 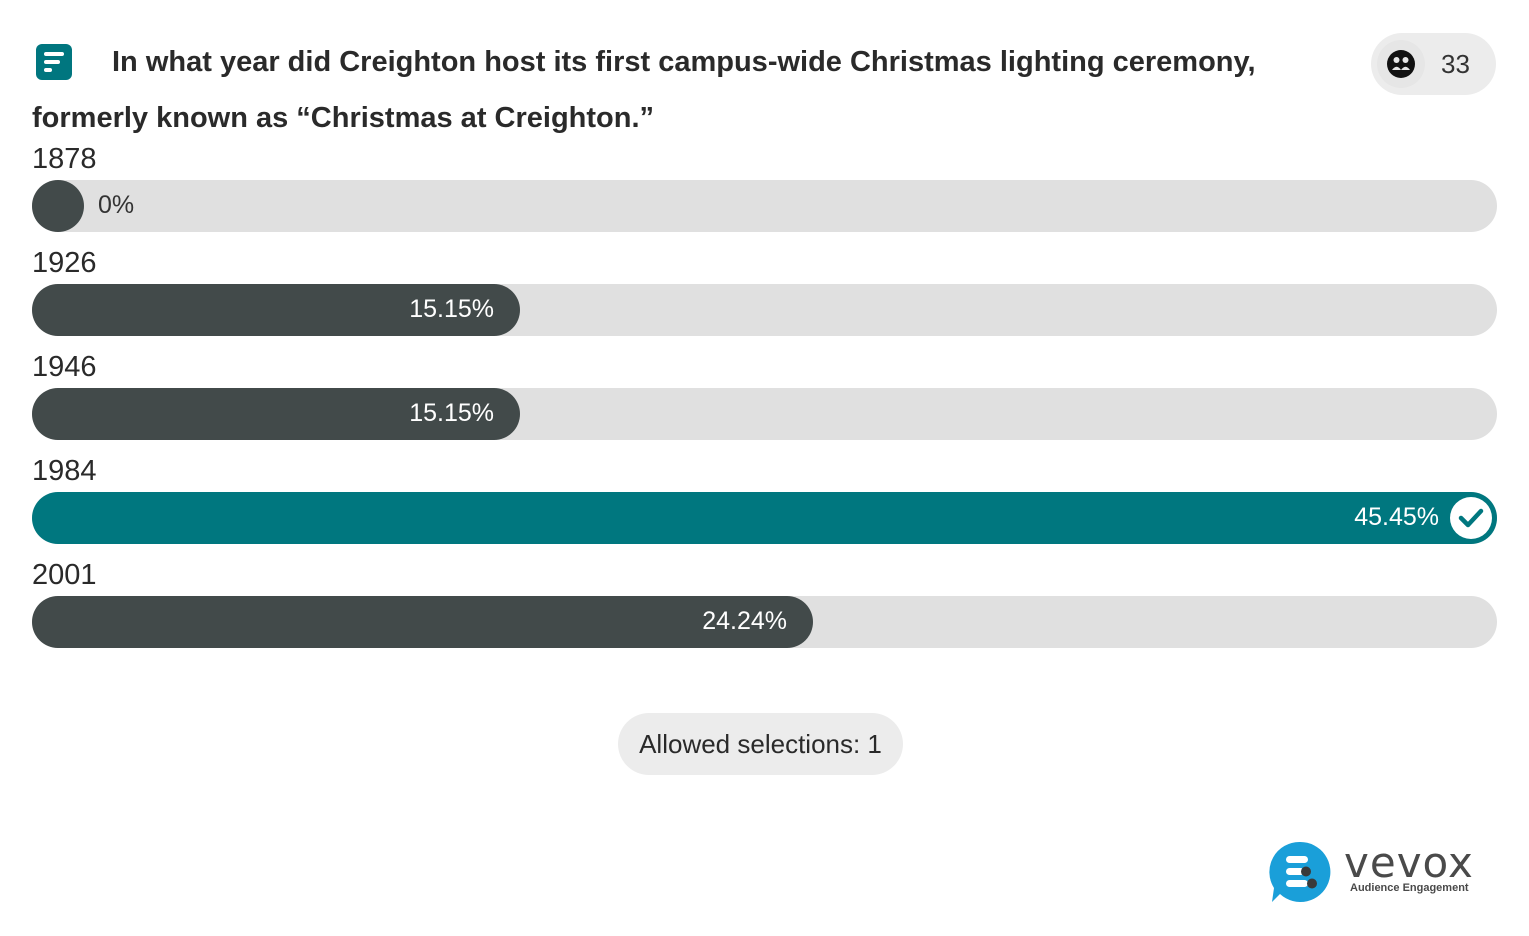 I want to click on vevox-logo: vevox Audience Engagement, so click(x=1383, y=871).